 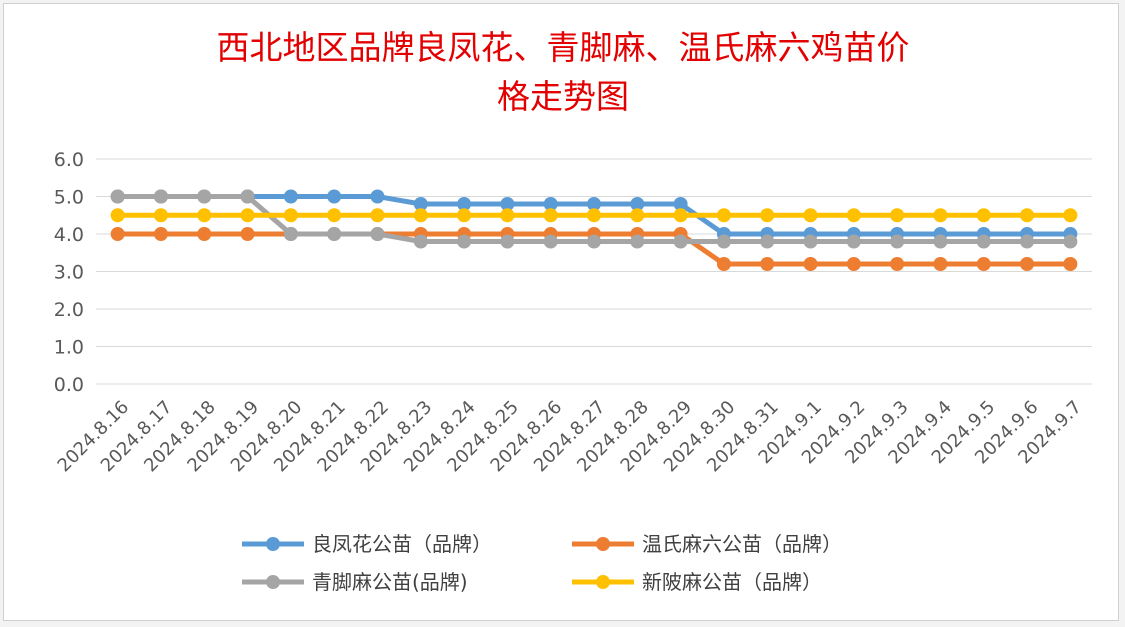 I want to click on legend: 良凤花公苗（品牌） 温氏麻六公苗（品牌） 青脚麻公苗(品牌) 新陂麻公苗（品牌）, so click(x=542, y=563).